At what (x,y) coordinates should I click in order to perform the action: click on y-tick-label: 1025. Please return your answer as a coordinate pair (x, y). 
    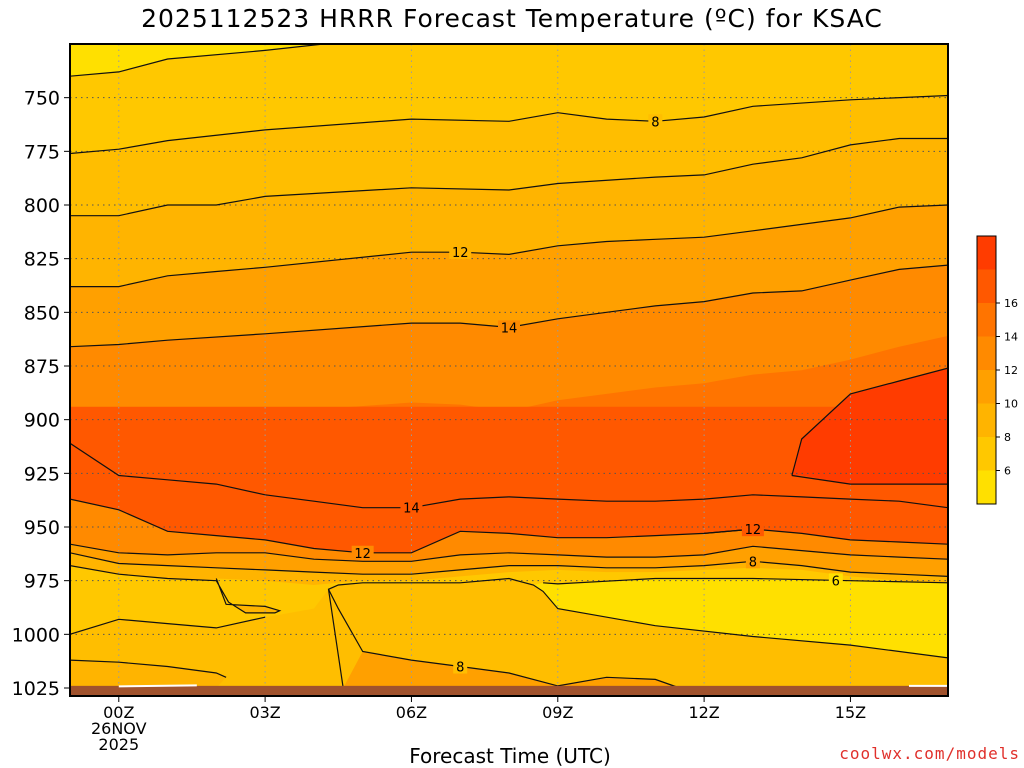
    Looking at the image, I should click on (36, 689).